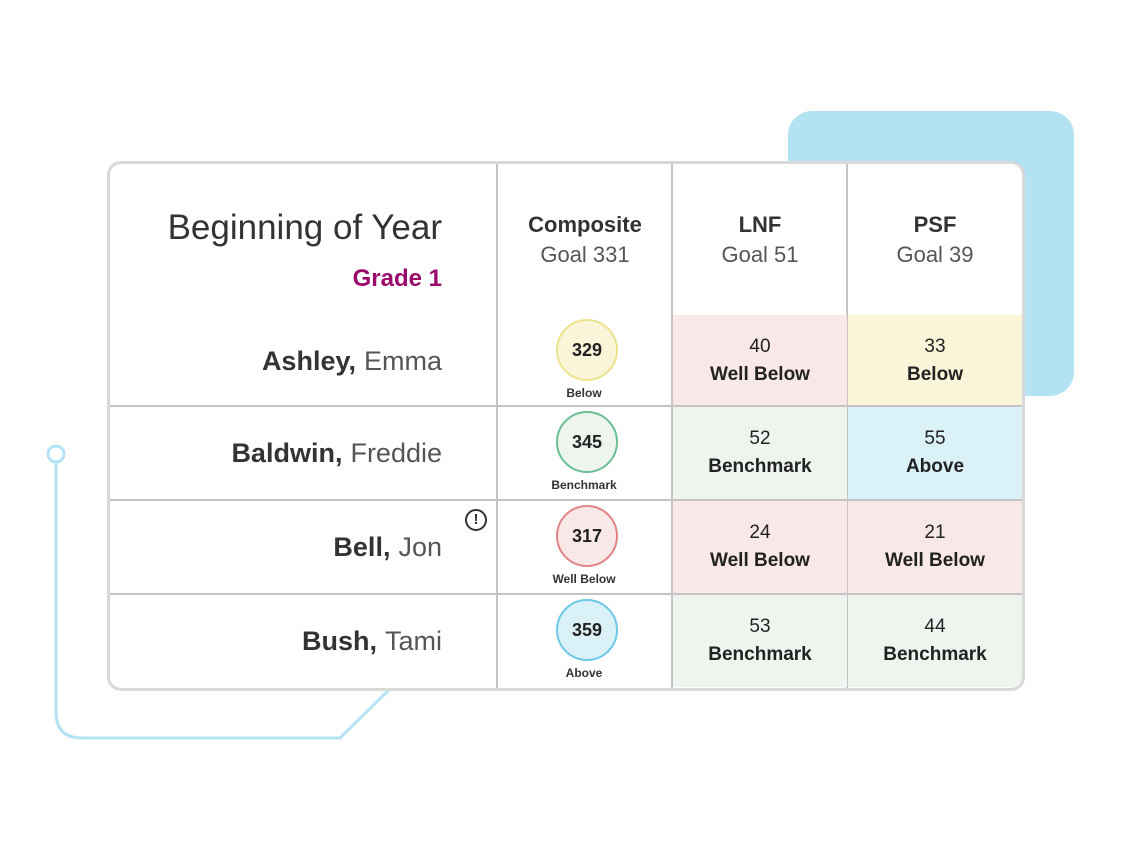 The width and height of the screenshot is (1124, 850). What do you see at coordinates (935, 654) in the screenshot?
I see `psf-level: Benchmark` at bounding box center [935, 654].